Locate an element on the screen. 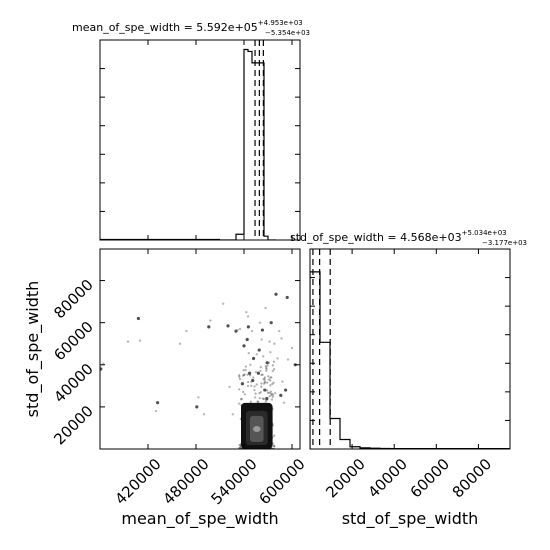  mean-histogram-title: mean_of_spe_width = 5.592e+05+4.953e+03 is located at coordinates (187, 26).